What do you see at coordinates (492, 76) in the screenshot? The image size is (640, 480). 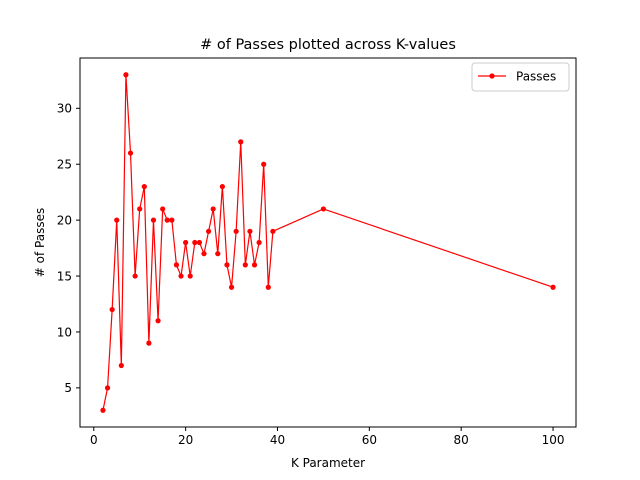 I see `legend-marker-swatch` at bounding box center [492, 76].